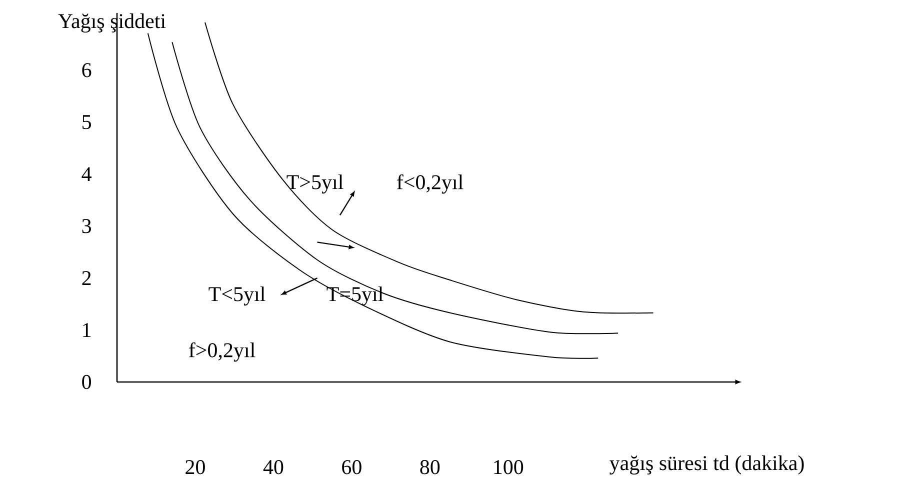 This screenshot has width=899, height=481. What do you see at coordinates (430, 467) in the screenshot?
I see `x-tick-label: 80` at bounding box center [430, 467].